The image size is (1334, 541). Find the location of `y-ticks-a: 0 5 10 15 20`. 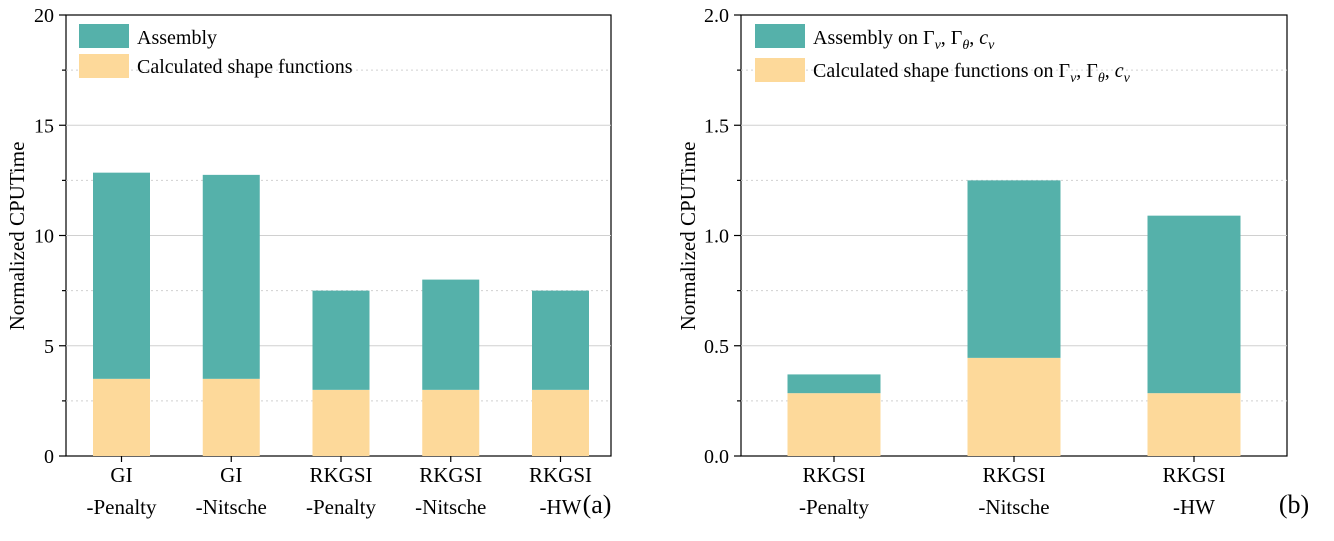

y-ticks-a: 0 5 10 15 20 is located at coordinates (50, 236).